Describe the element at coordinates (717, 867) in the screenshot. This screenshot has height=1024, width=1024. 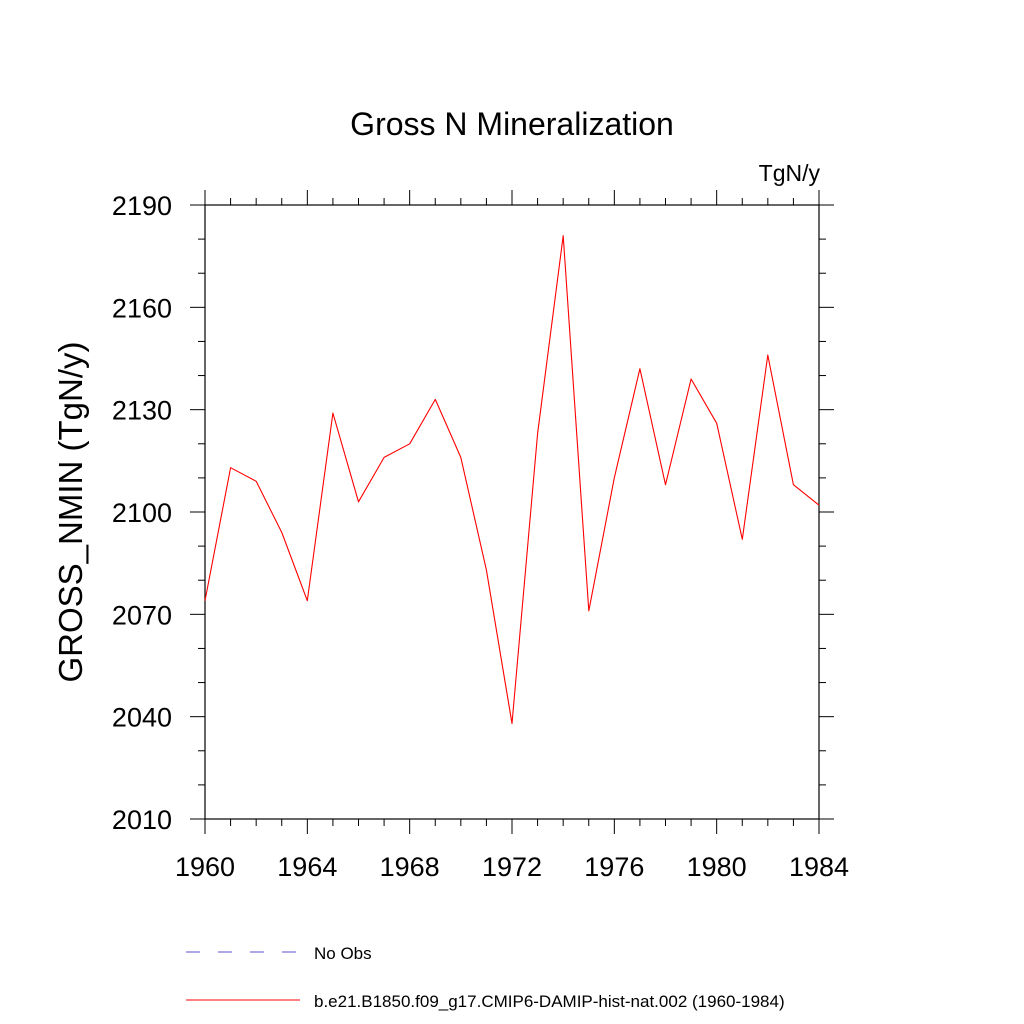
I see `x-tick-label: 1980` at that location.